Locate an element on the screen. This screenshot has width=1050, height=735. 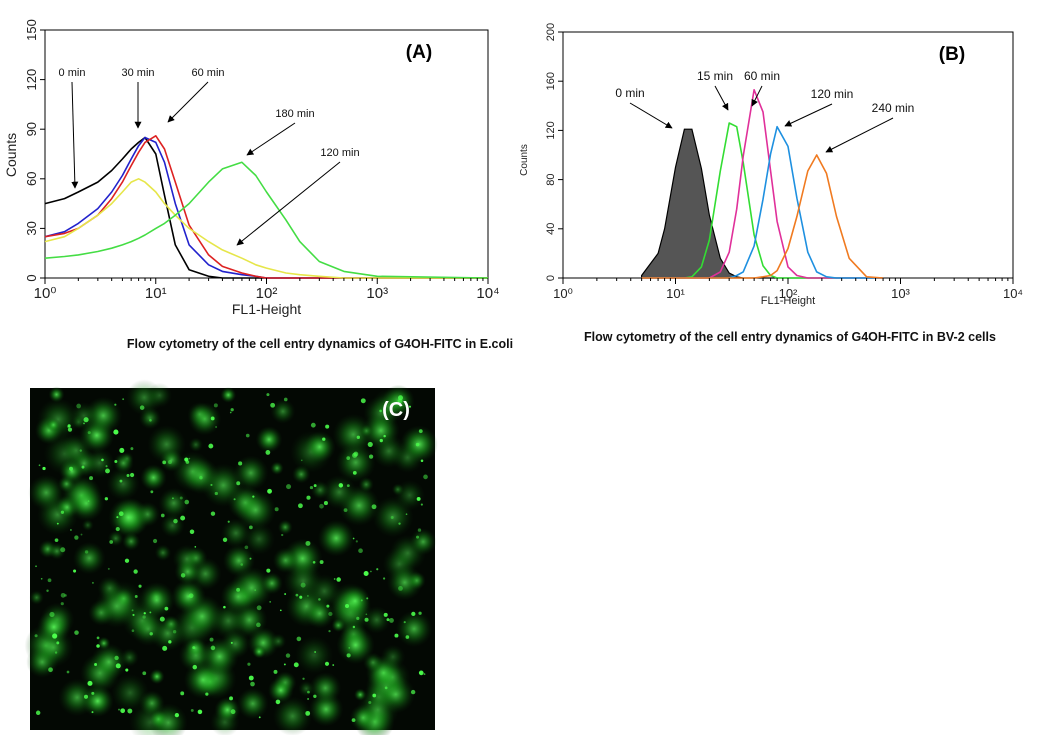
annotation-arrow is located at coordinates (721, 98).